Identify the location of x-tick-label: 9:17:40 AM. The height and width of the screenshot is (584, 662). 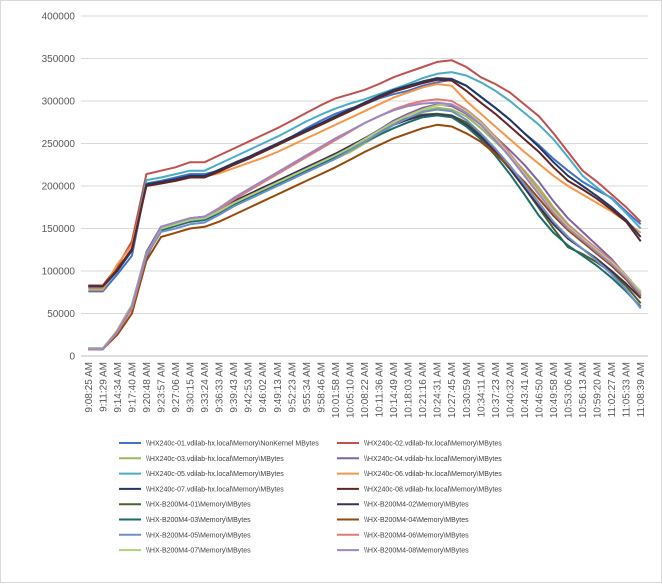
(132, 387).